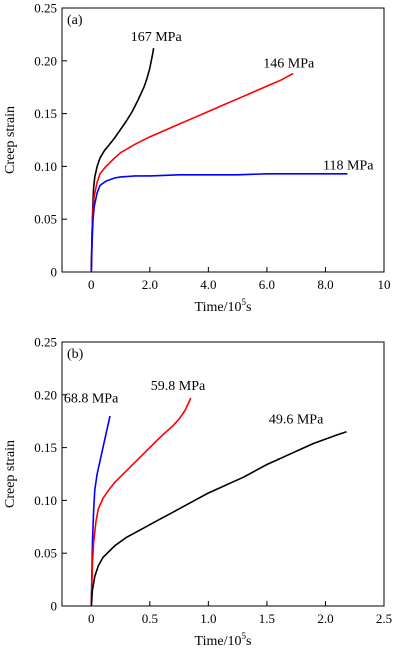  What do you see at coordinates (208, 284) in the screenshot?
I see `x-tick-label: 4.0` at bounding box center [208, 284].